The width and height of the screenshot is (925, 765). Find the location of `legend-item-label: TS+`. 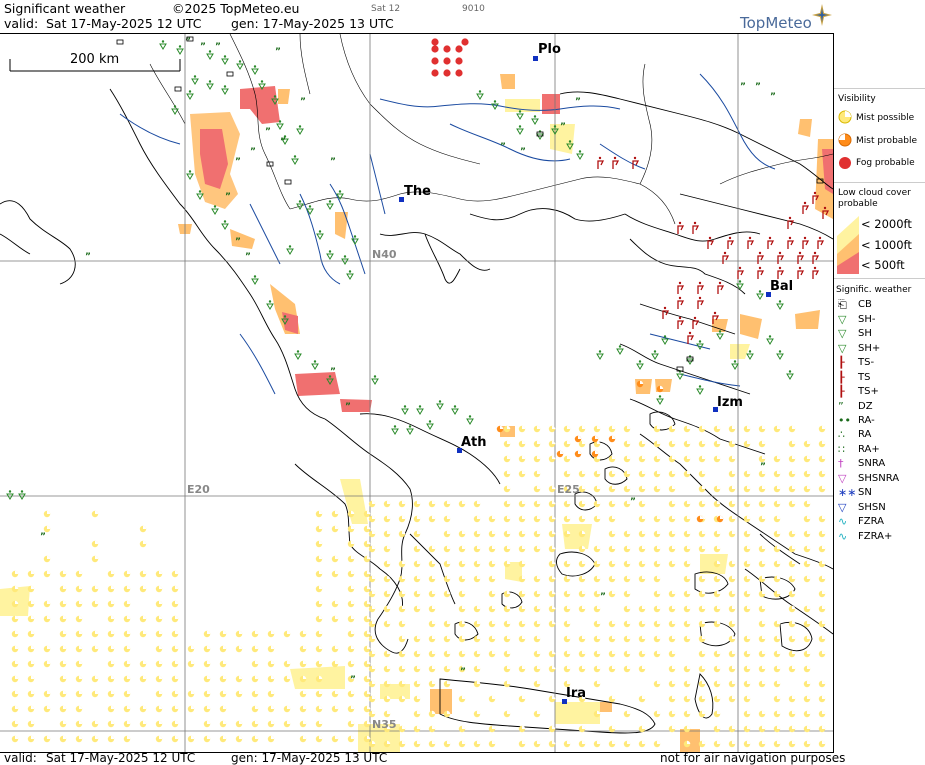

legend-item-label: TS+ is located at coordinates (868, 391).